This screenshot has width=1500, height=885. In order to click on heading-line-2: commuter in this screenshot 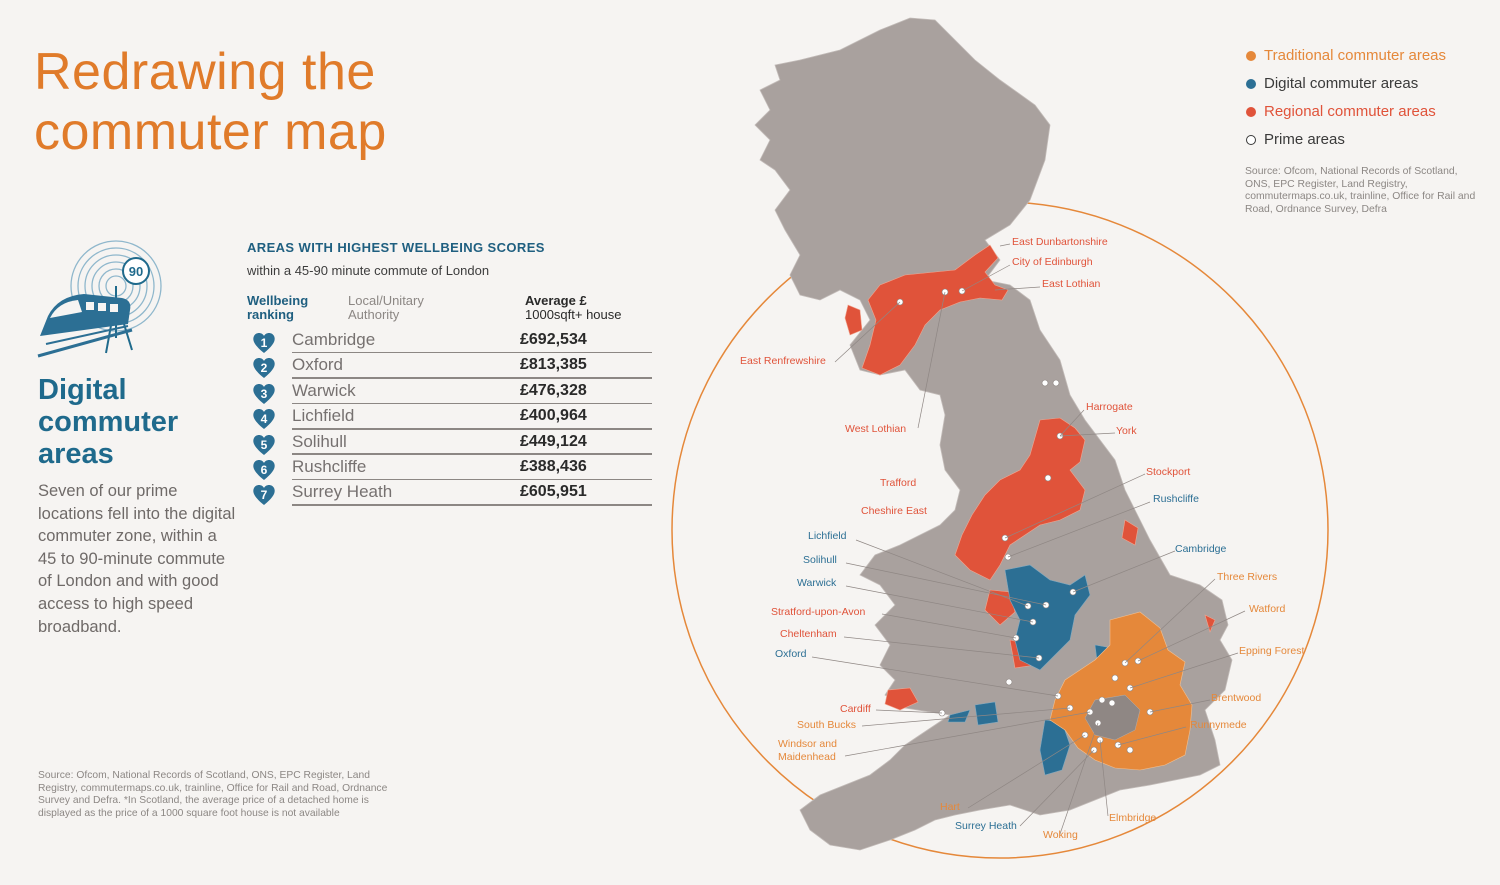, I will do `click(108, 422)`.